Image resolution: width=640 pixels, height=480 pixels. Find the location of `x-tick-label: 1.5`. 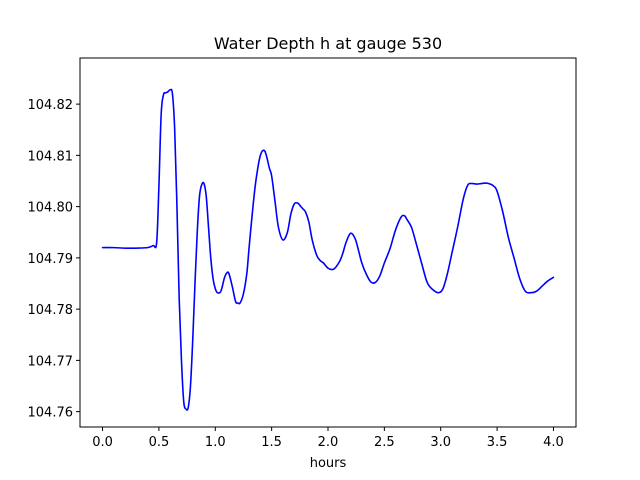

x-tick-label: 1.5 is located at coordinates (271, 442).